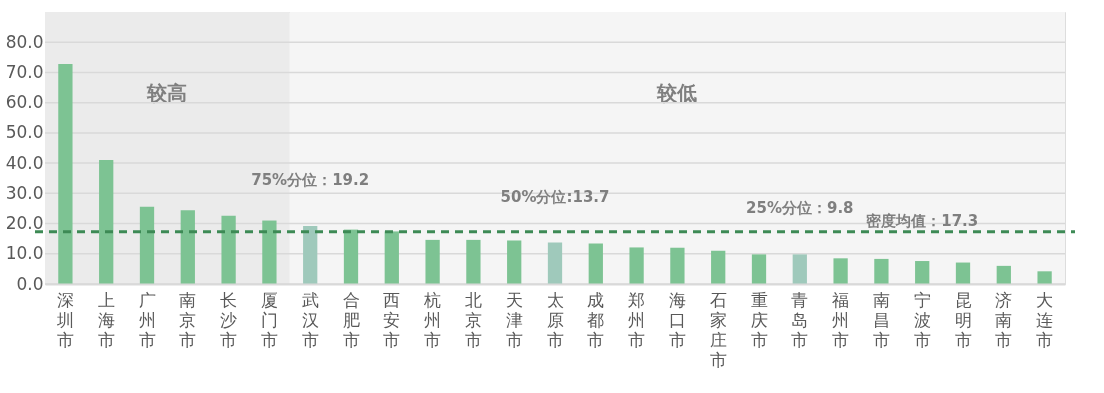  What do you see at coordinates (963, 319) in the screenshot?
I see `x-tick-label: 昆明市` at bounding box center [963, 319].